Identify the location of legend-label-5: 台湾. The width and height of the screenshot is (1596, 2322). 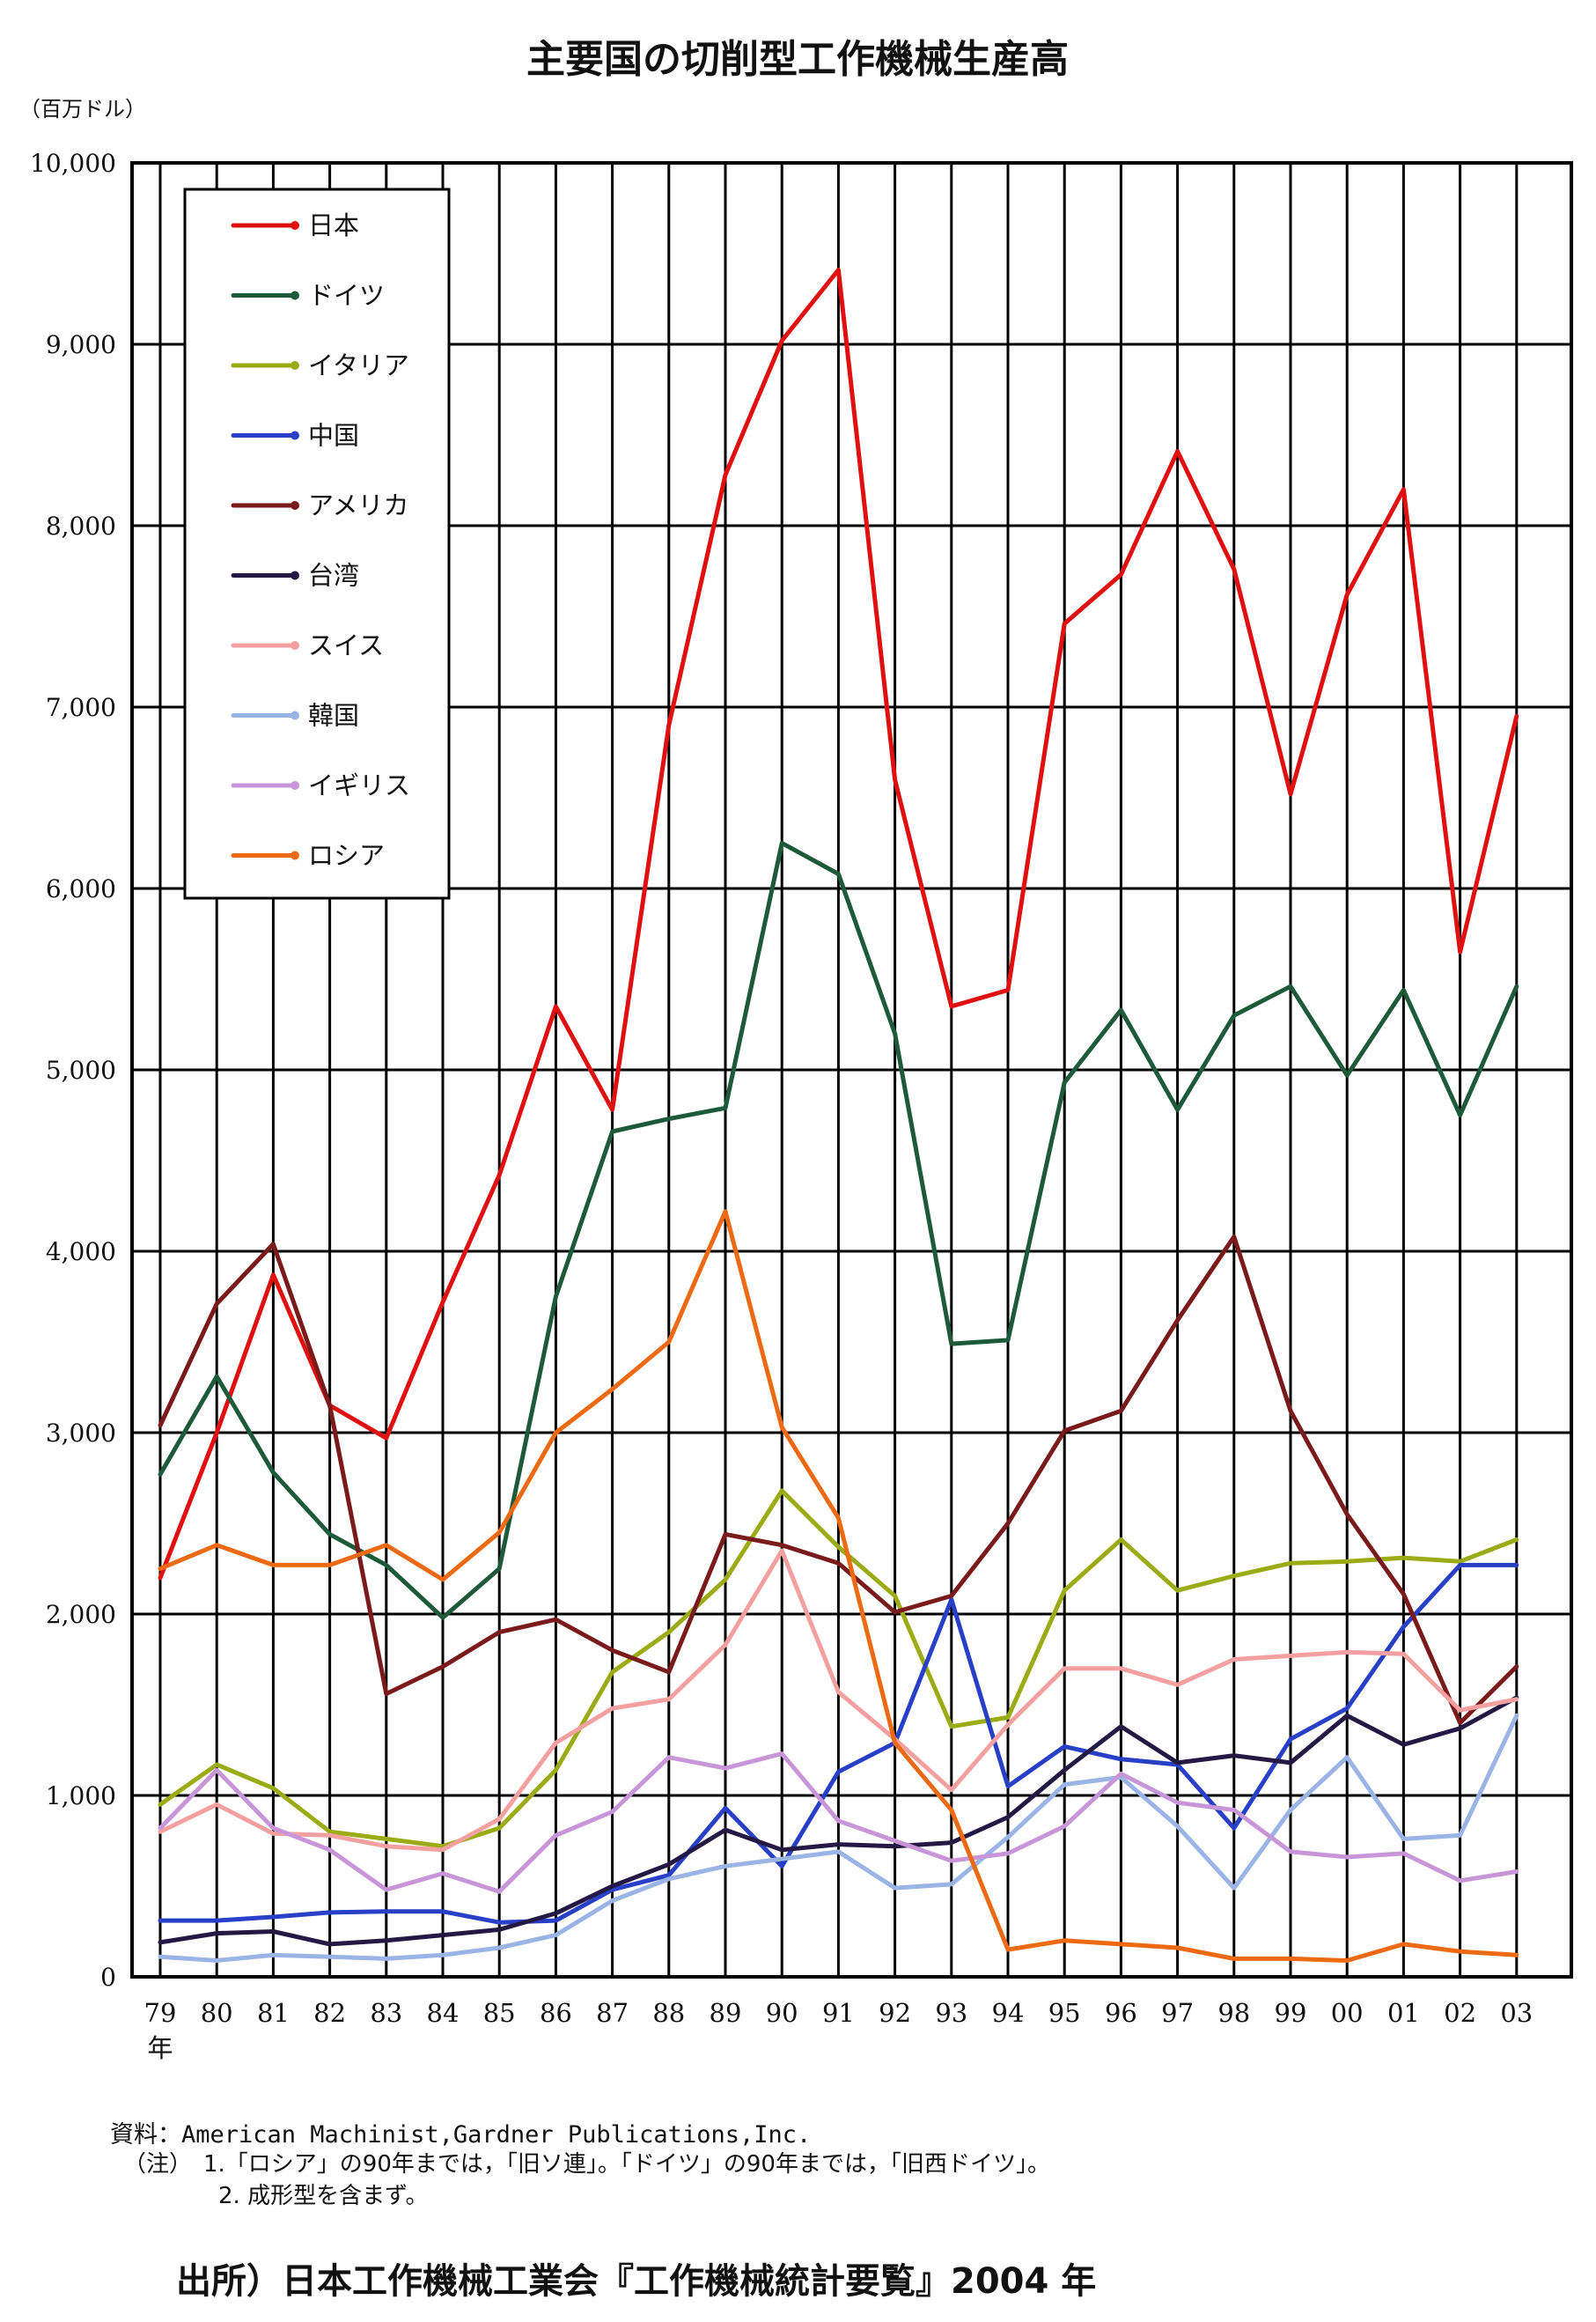
(334, 576).